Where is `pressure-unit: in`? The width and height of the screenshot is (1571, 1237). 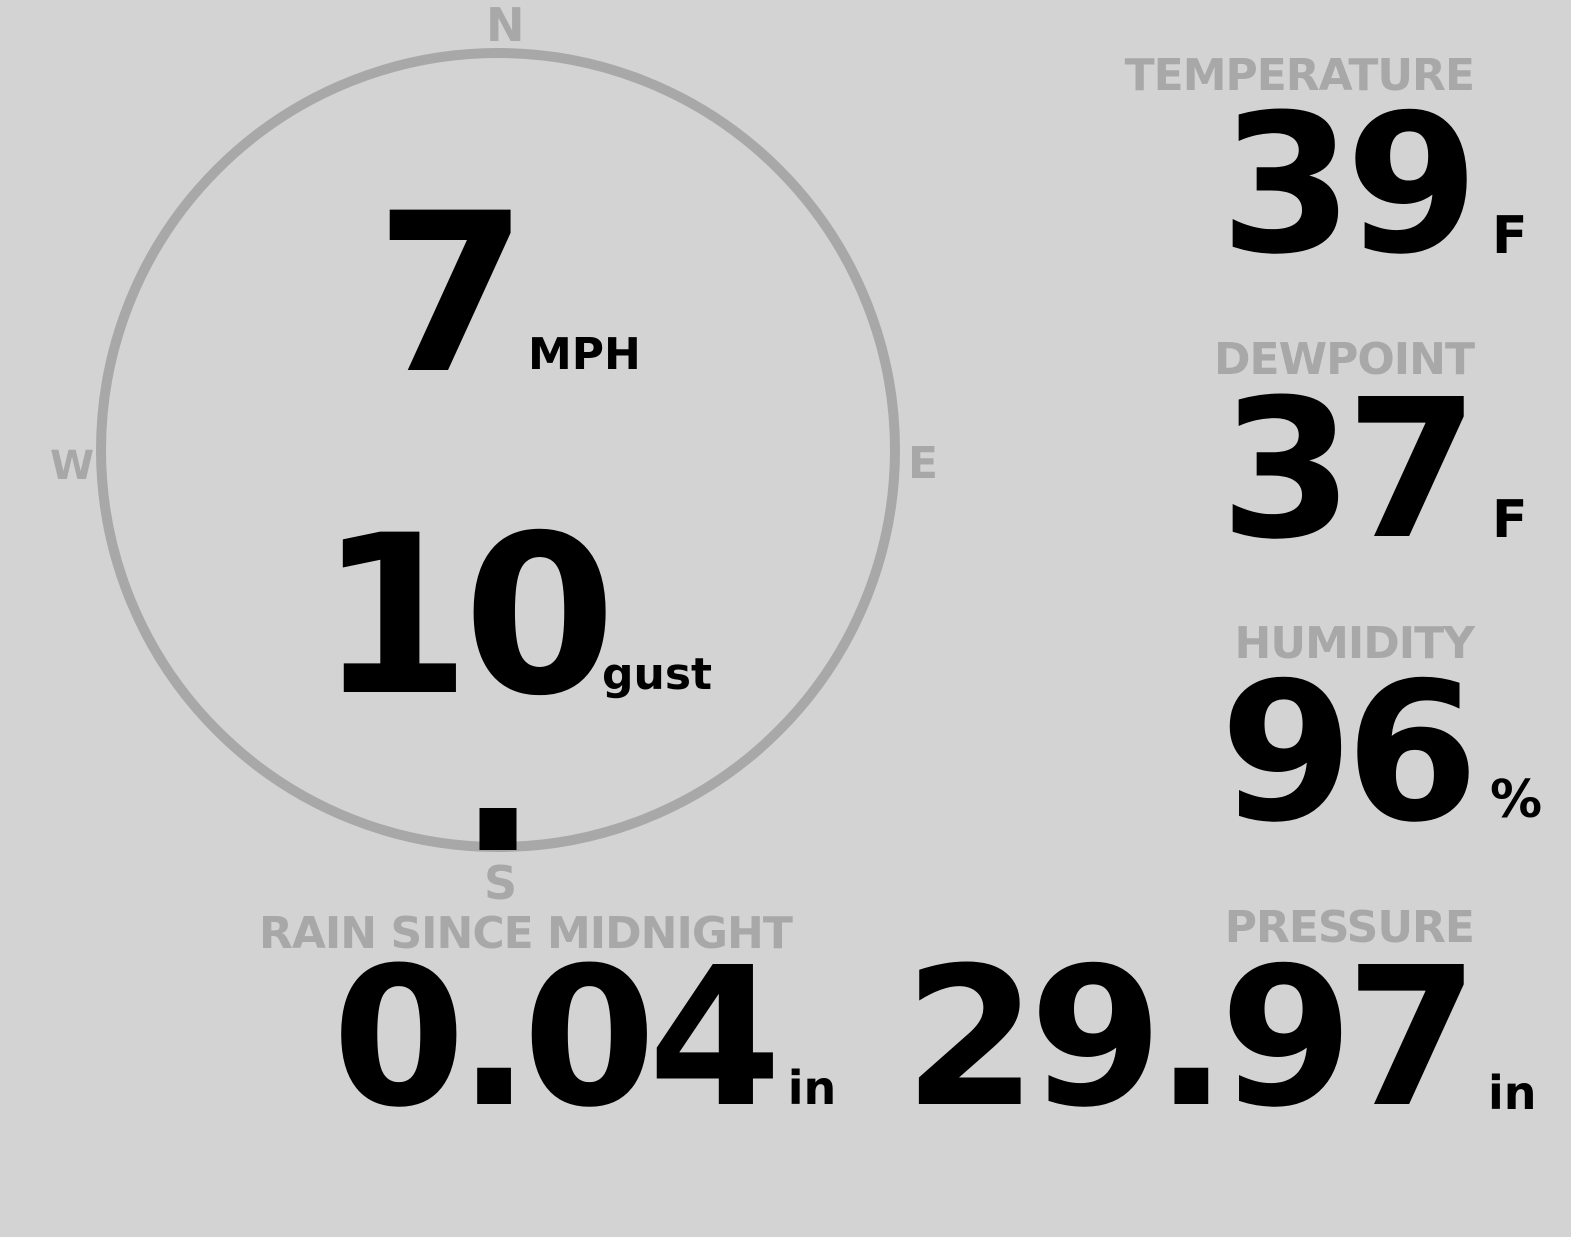
pressure-unit: in is located at coordinates (1512, 1093).